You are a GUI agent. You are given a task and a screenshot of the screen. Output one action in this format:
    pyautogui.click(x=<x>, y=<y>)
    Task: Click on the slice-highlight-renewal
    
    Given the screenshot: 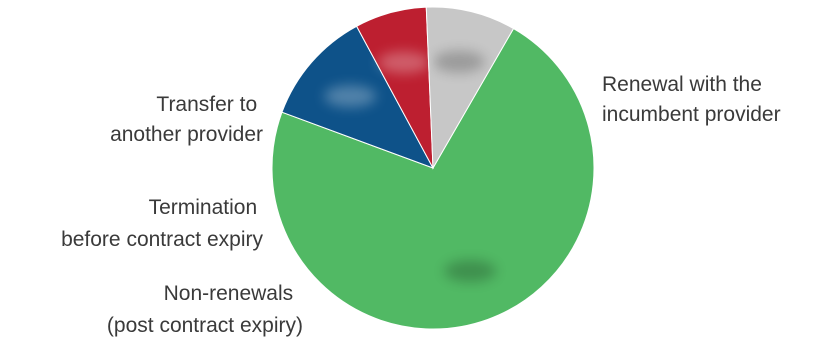 What is the action you would take?
    pyautogui.click(x=470, y=271)
    